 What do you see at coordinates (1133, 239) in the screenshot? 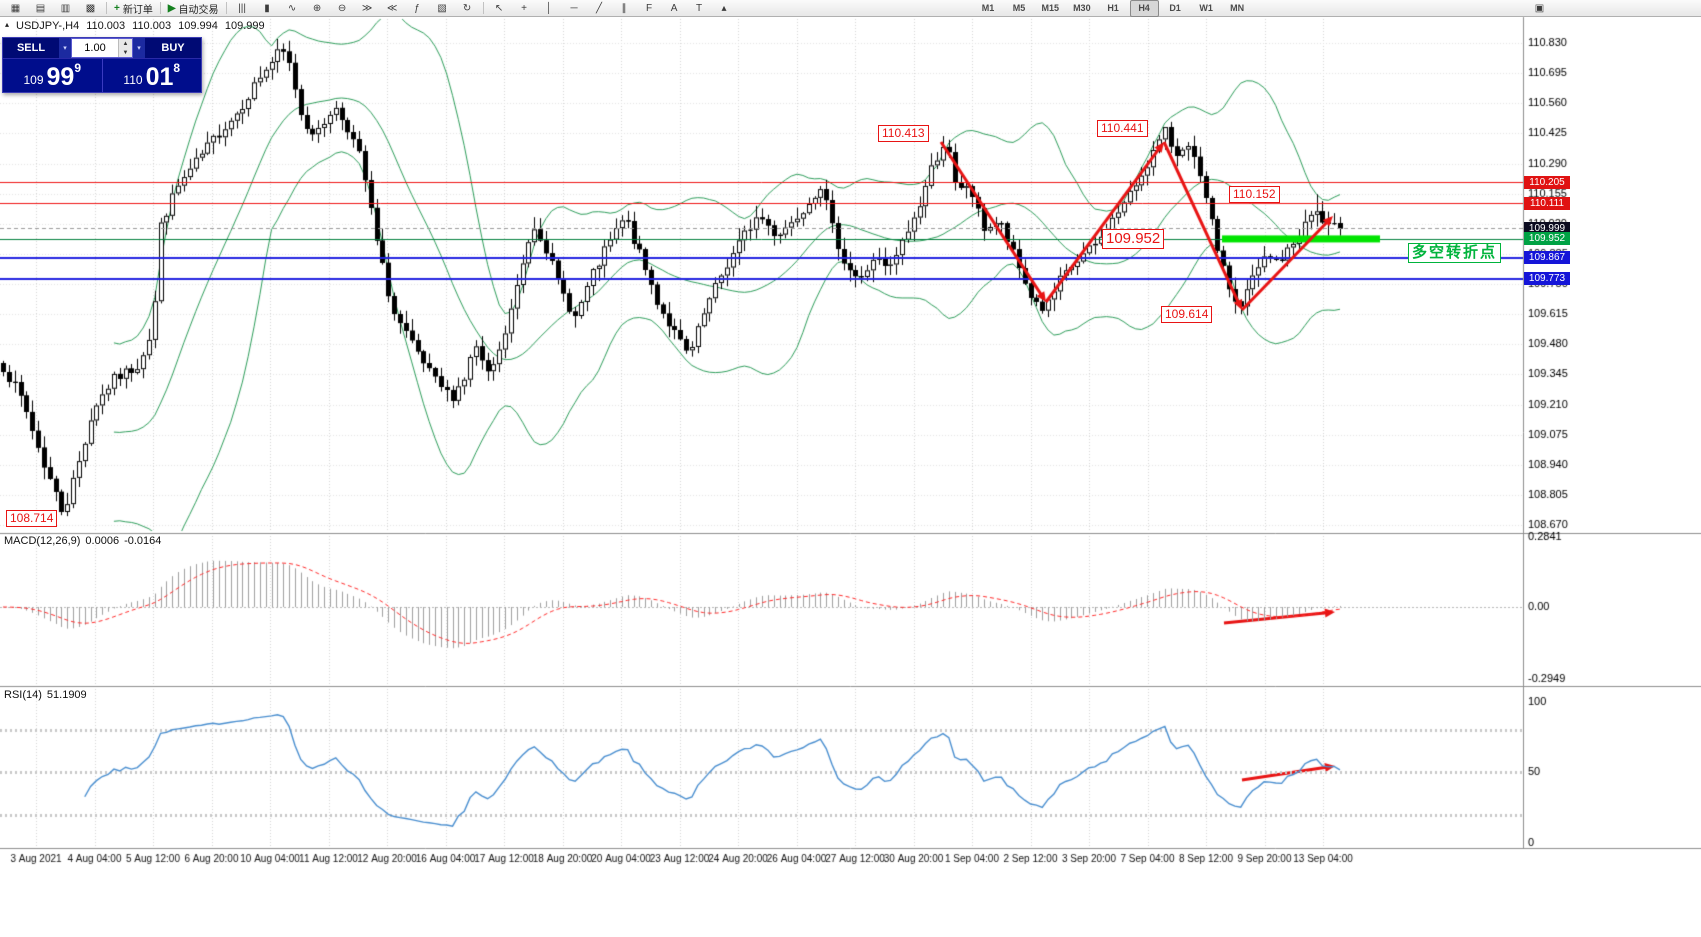
I see `price-annotation: 109.952` at bounding box center [1133, 239].